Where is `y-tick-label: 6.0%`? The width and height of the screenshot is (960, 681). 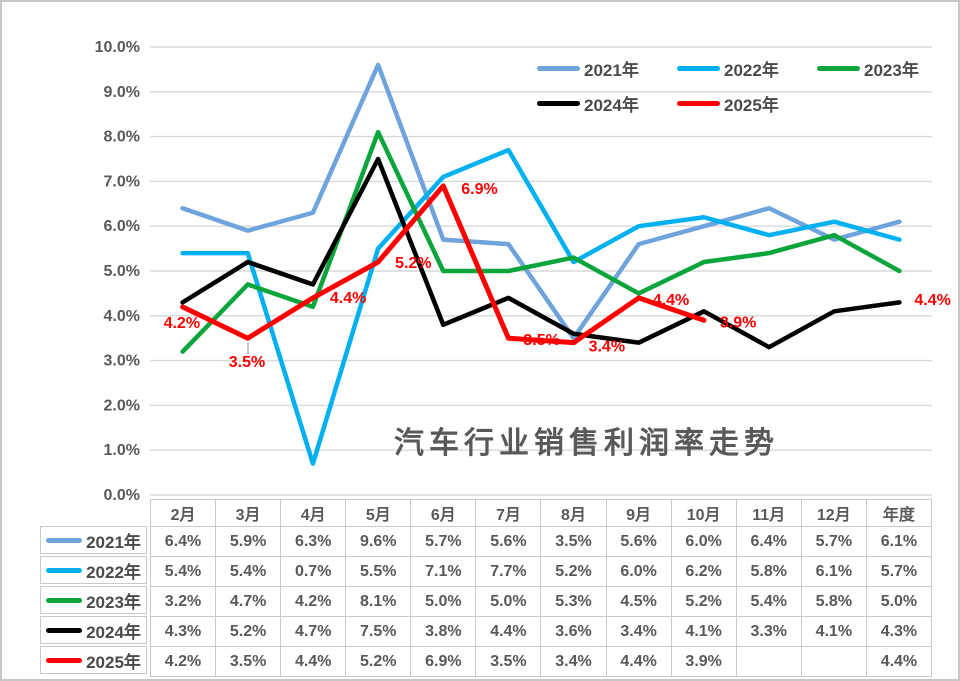
y-tick-label: 6.0% is located at coordinates (122, 226).